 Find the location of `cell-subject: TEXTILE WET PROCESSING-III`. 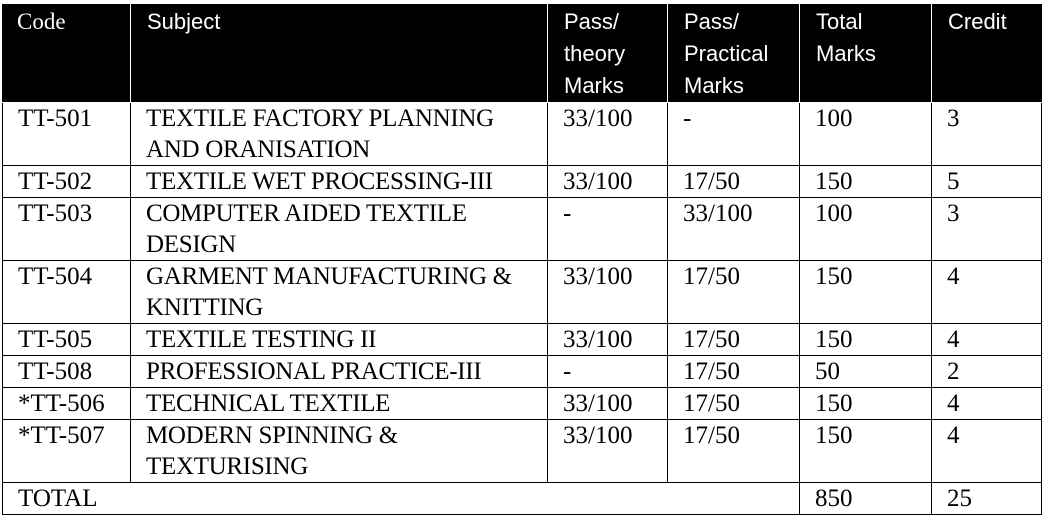

cell-subject: TEXTILE WET PROCESSING-III is located at coordinates (339, 181).